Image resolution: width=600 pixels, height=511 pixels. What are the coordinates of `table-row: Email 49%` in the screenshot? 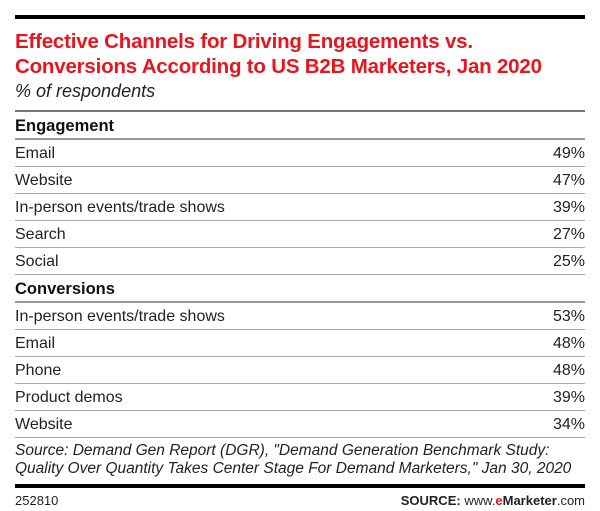 It's located at (300, 153).